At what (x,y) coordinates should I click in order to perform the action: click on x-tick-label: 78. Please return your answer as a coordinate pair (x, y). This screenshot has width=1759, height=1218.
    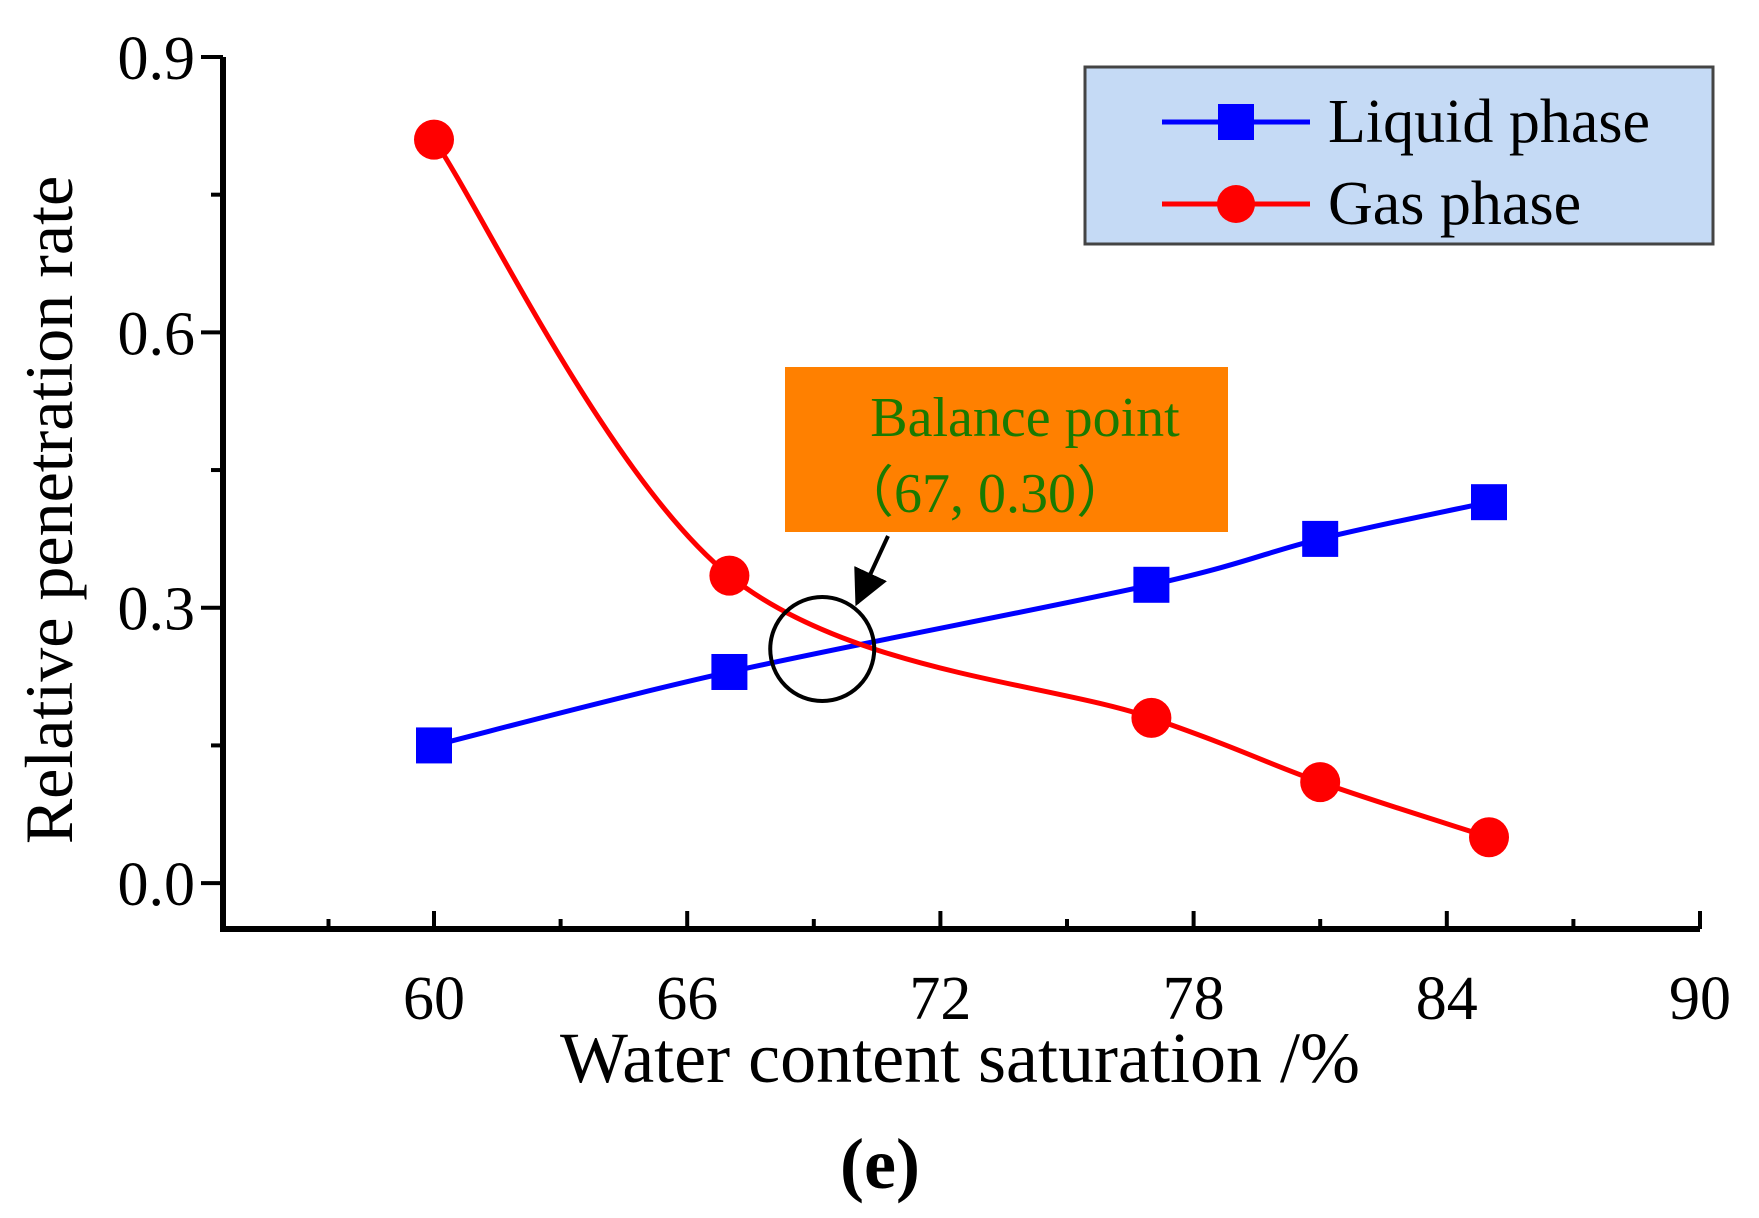
    Looking at the image, I should click on (1194, 999).